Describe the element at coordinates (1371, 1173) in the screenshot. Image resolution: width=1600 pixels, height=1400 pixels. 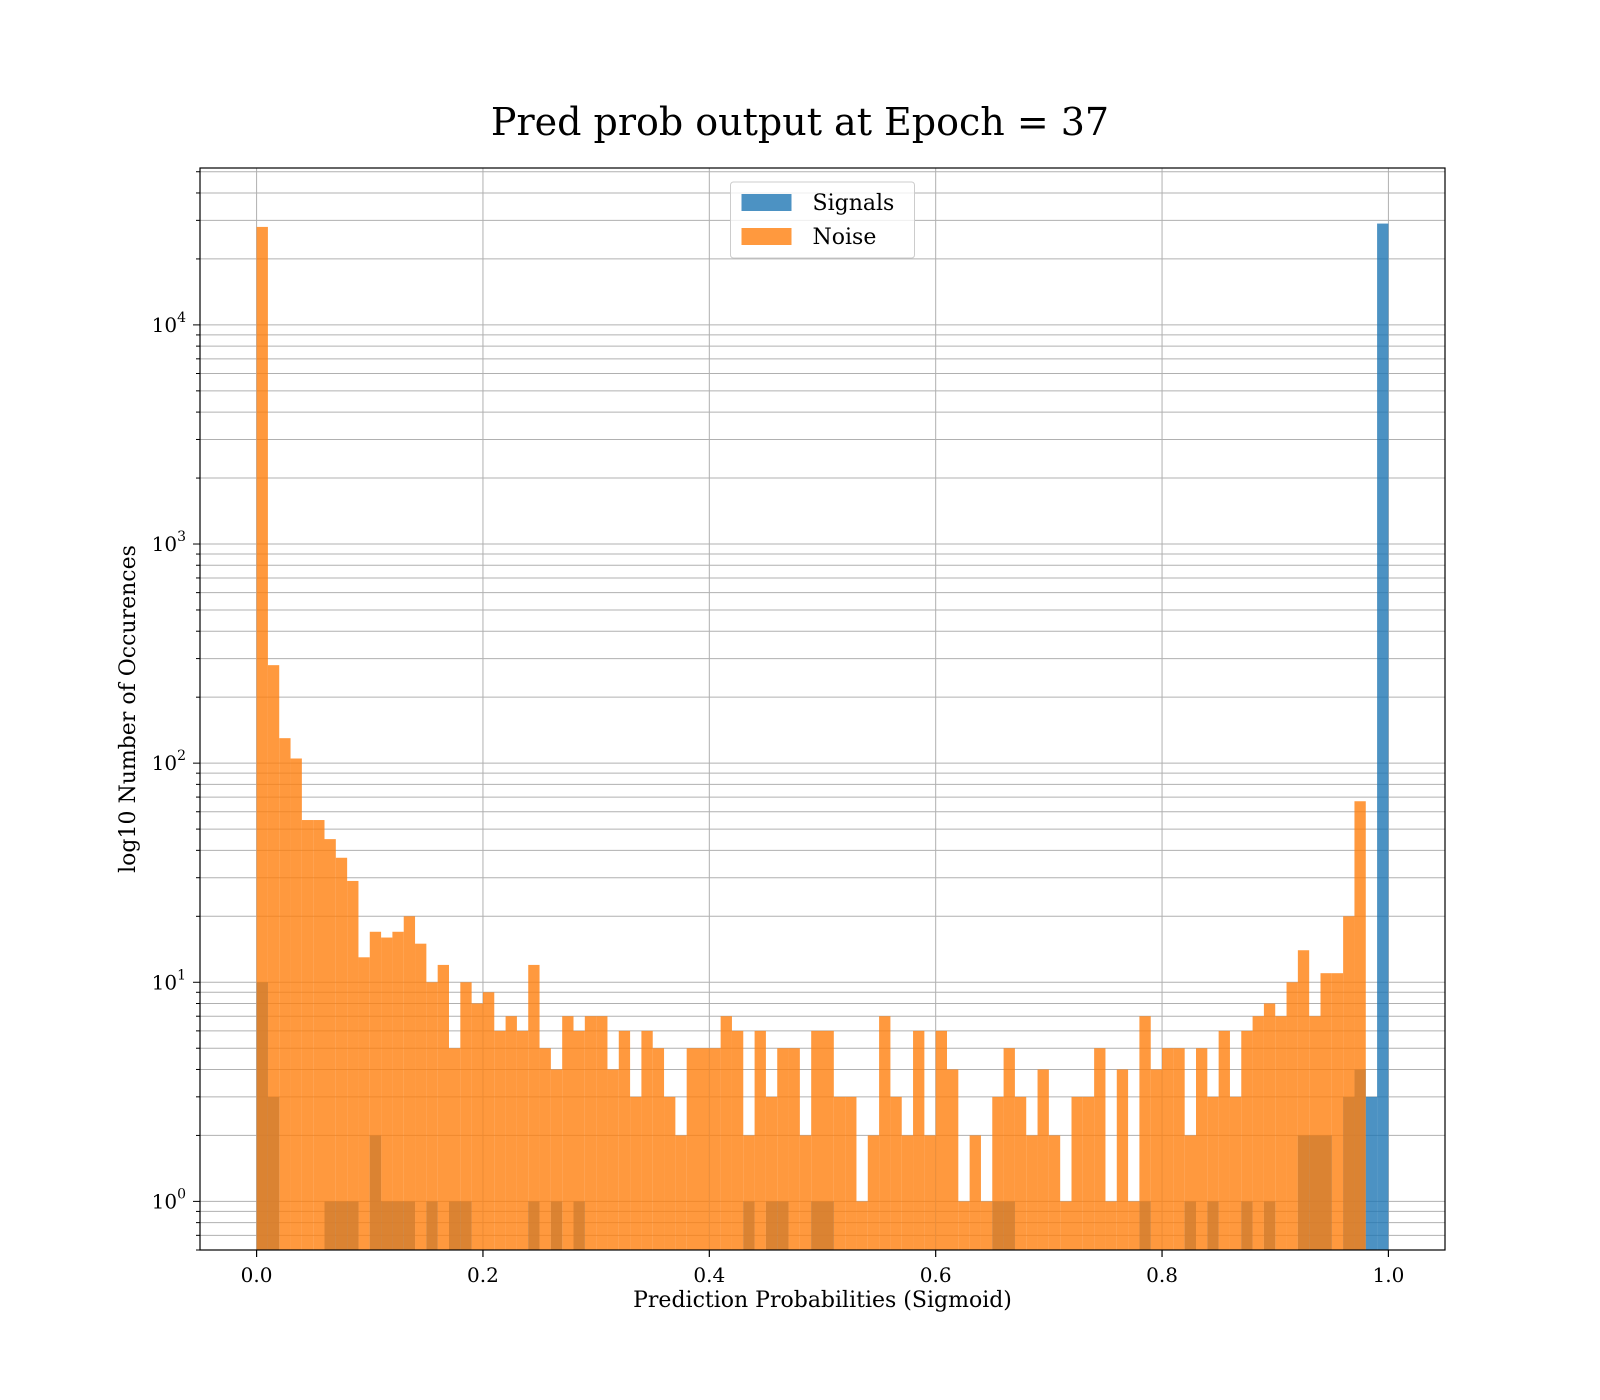
I see `bar-signals` at that location.